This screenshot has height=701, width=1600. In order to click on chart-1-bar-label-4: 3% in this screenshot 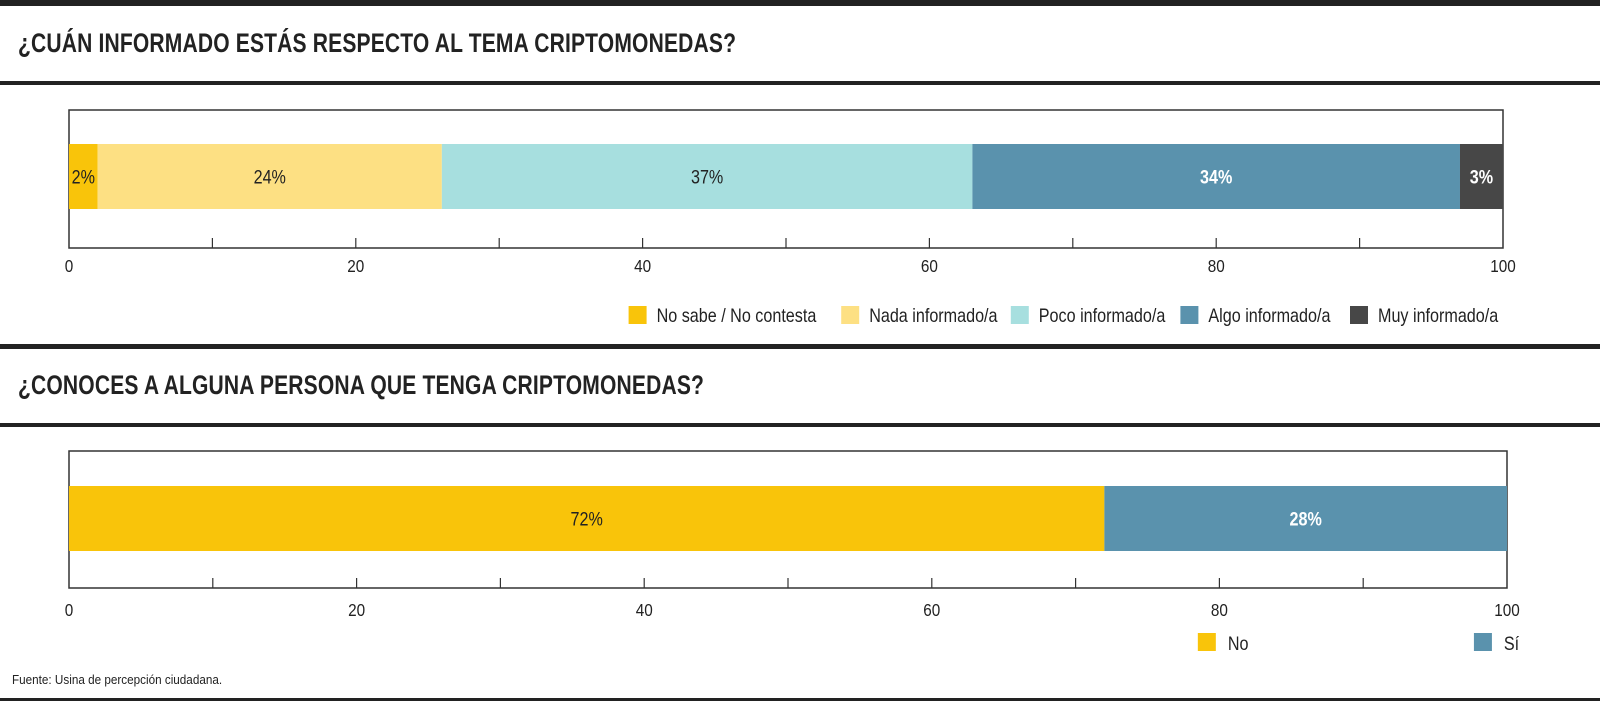, I will do `click(1482, 177)`.